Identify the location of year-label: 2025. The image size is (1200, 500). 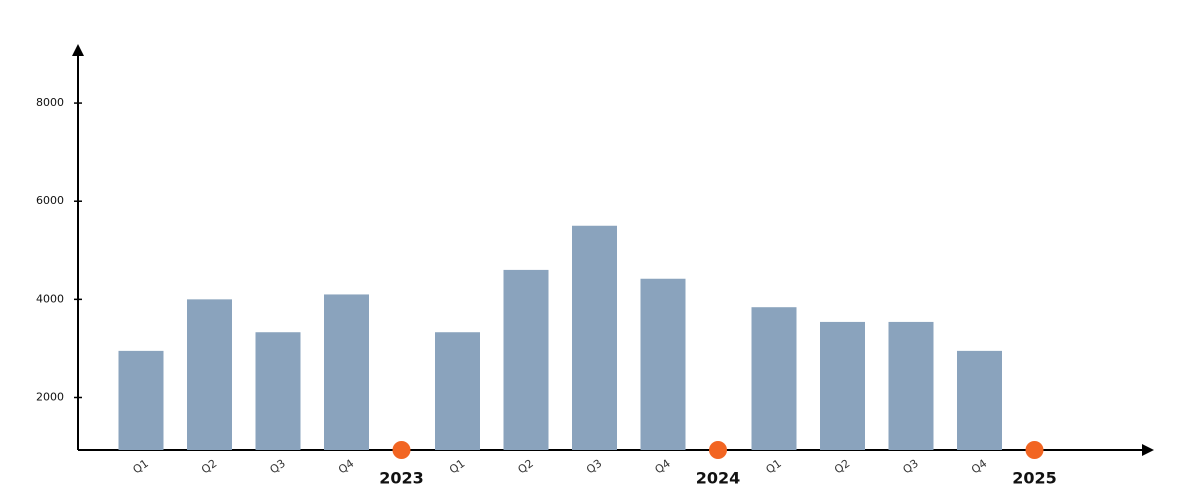
(1034, 478).